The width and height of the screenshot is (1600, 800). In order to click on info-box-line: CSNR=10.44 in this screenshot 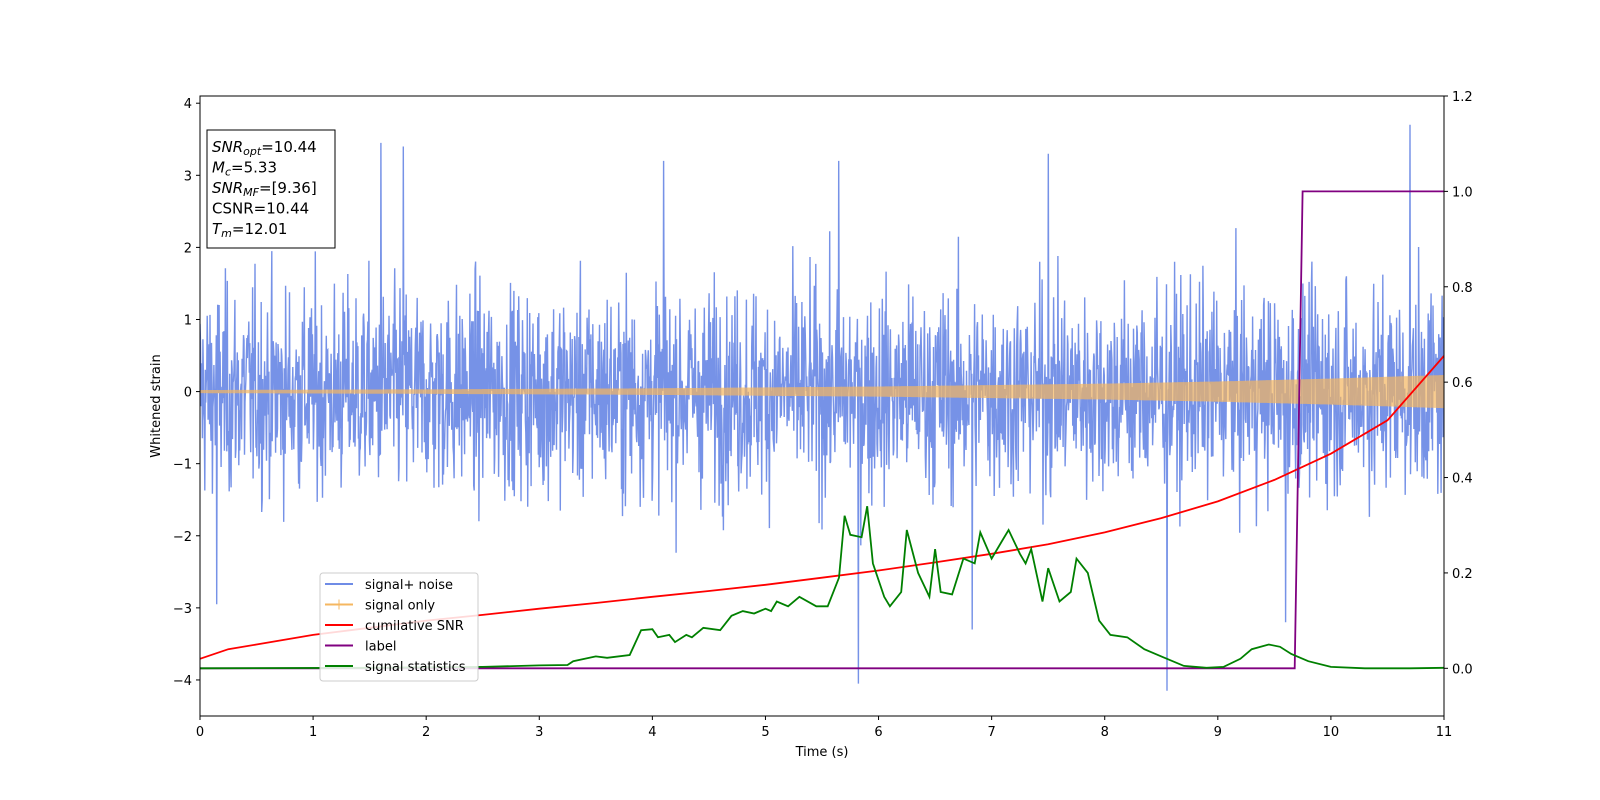, I will do `click(260, 209)`.